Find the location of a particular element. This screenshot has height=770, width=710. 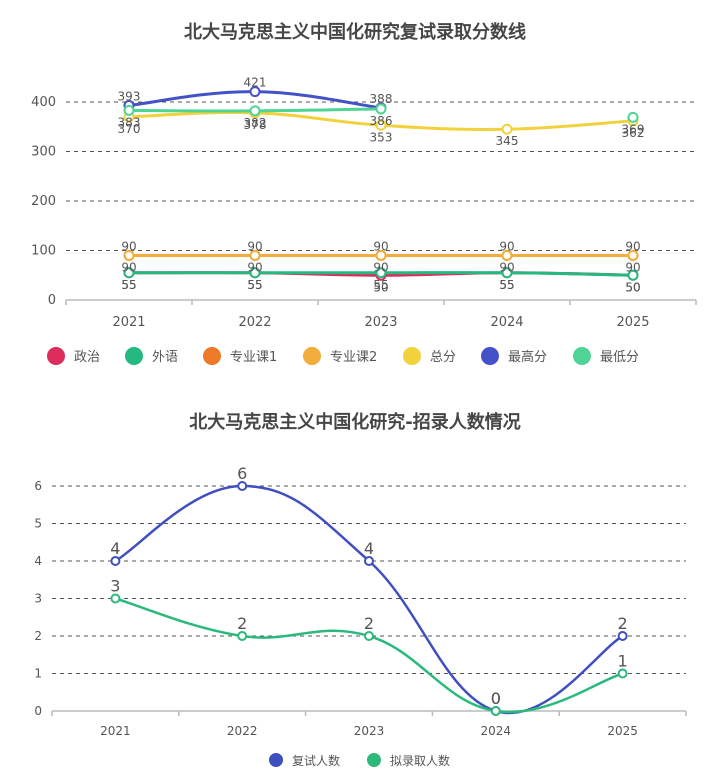

data-label: 382 is located at coordinates (255, 123).